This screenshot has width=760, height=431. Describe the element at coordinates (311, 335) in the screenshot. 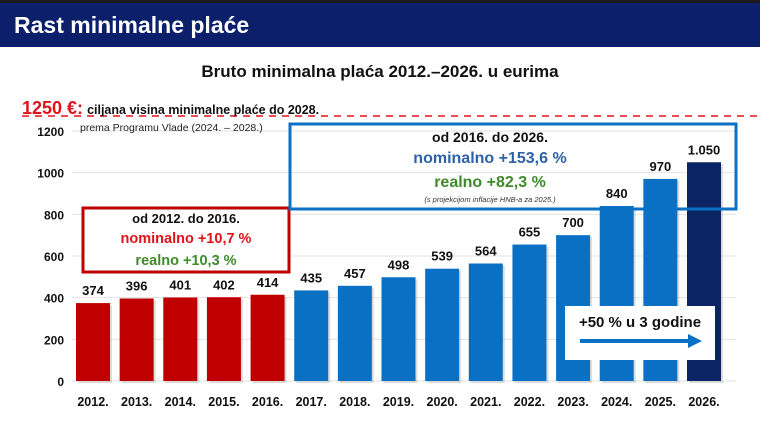

I see `bar-2017` at that location.